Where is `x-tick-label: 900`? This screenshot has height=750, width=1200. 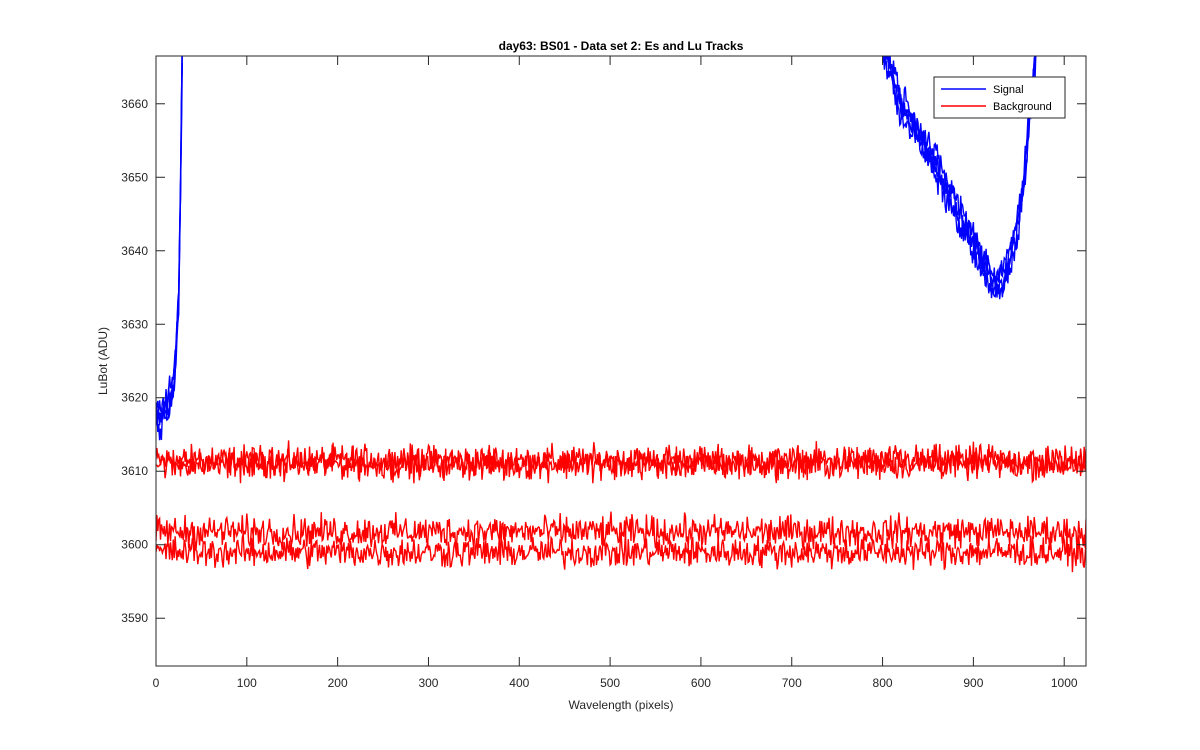
x-tick-label: 900 is located at coordinates (973, 683).